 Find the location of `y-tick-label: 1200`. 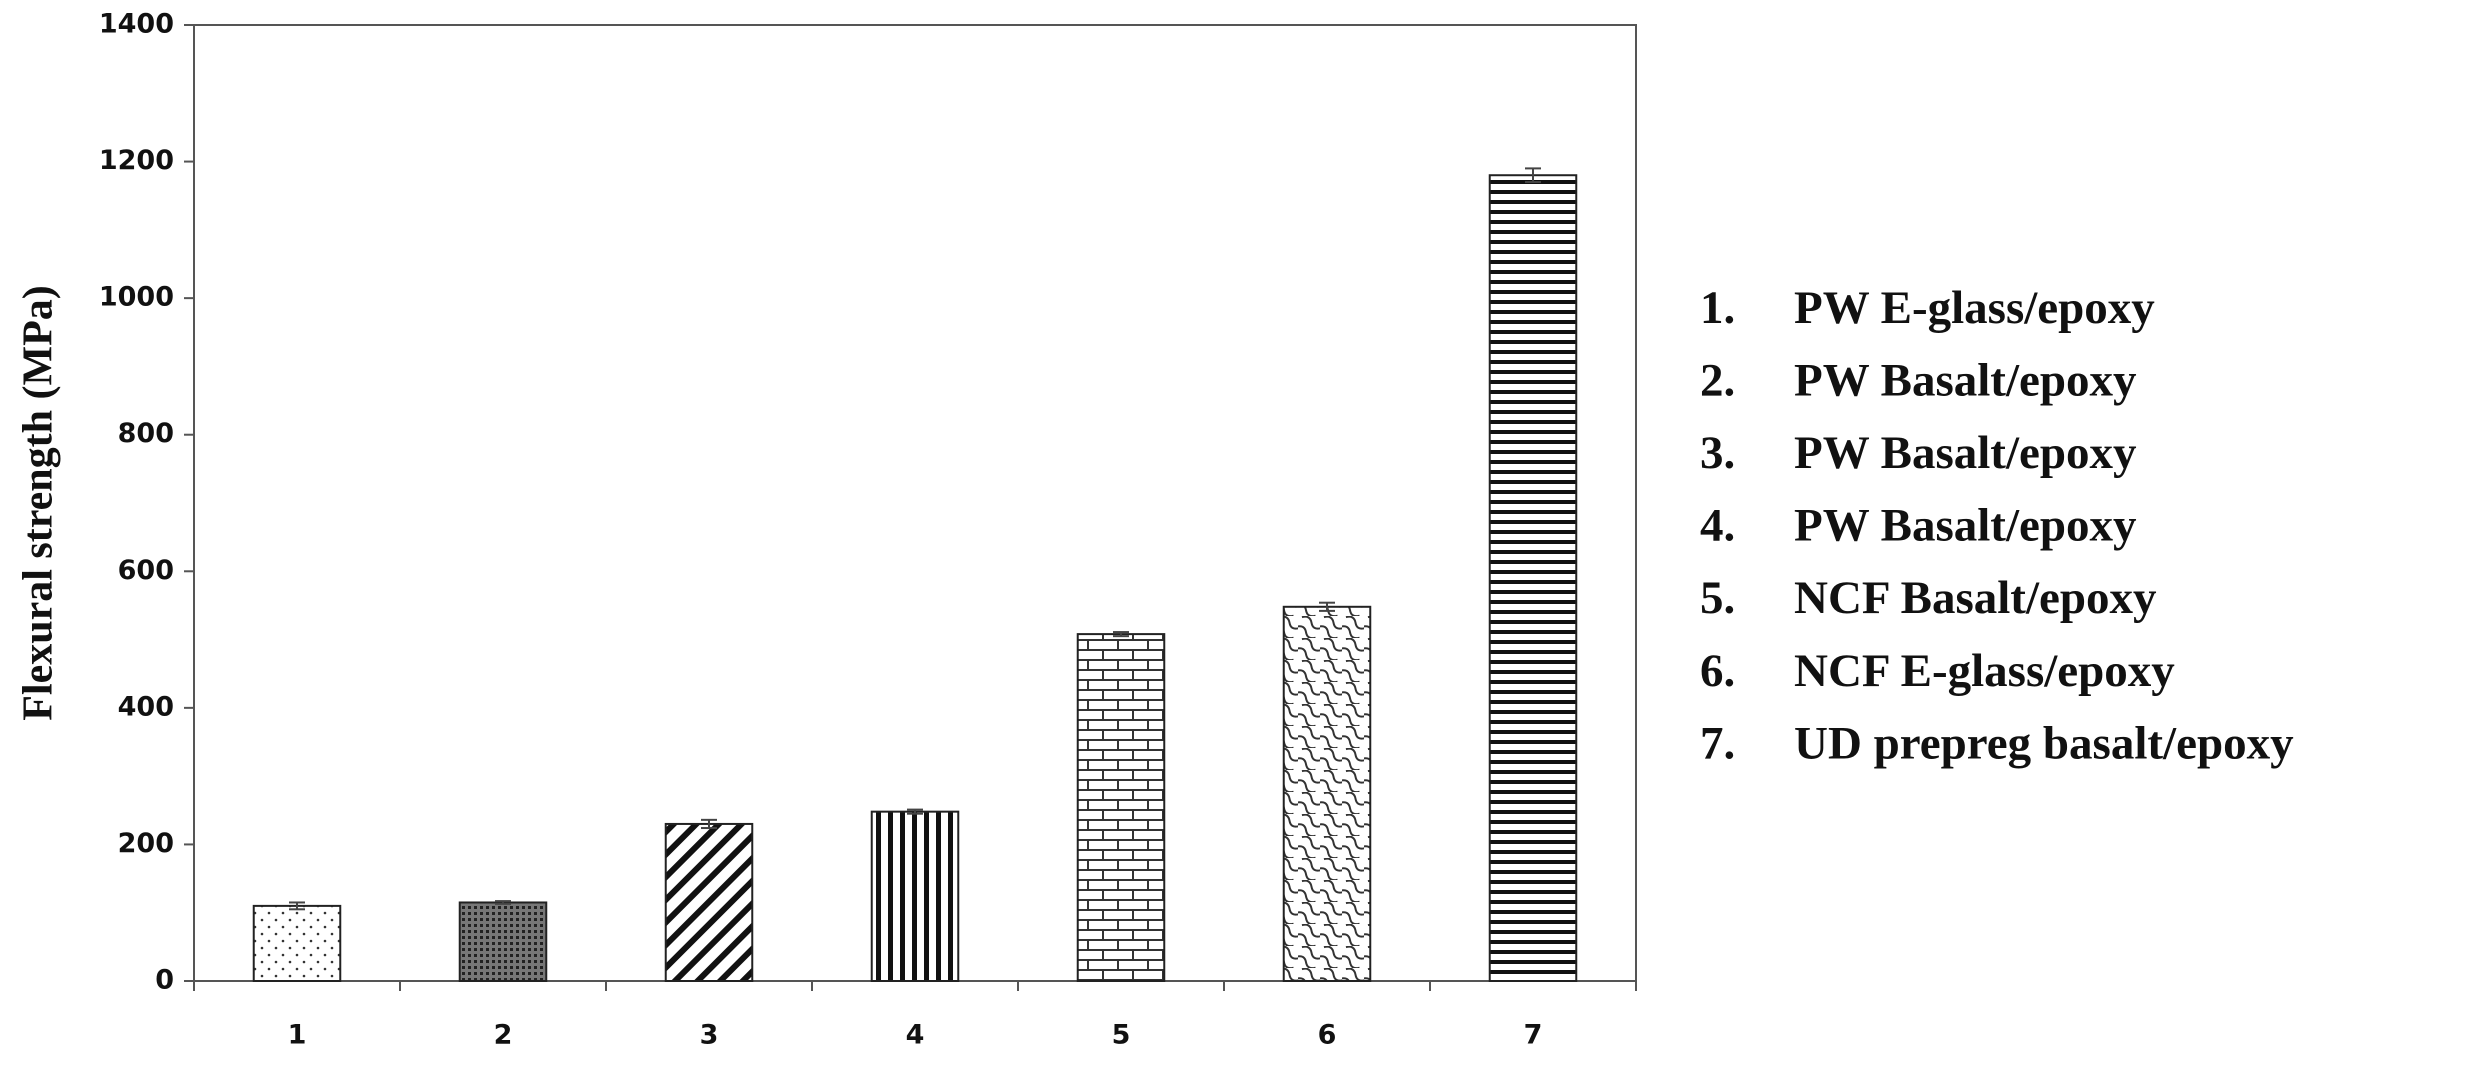

y-tick-label: 1200 is located at coordinates (136, 160).